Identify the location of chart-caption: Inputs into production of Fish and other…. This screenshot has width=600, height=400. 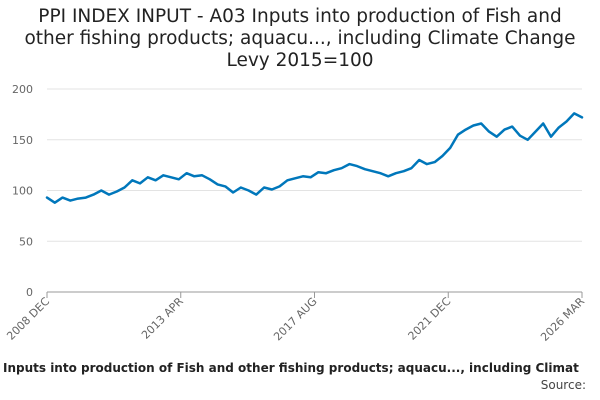
(291, 368).